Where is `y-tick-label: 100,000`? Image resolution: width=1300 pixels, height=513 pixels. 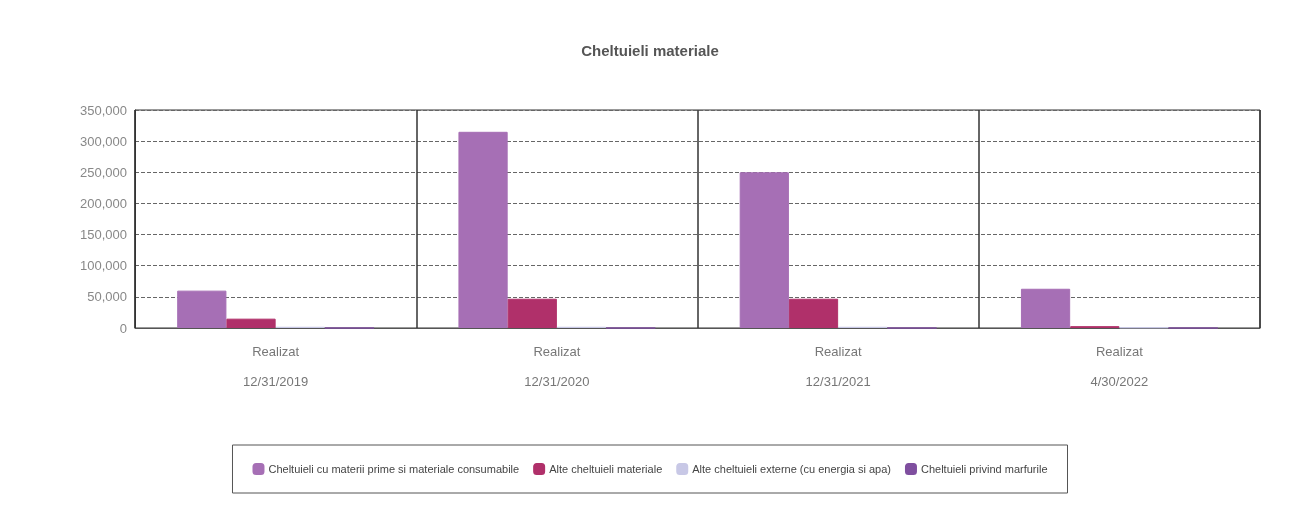
y-tick-label: 100,000 is located at coordinates (103, 266).